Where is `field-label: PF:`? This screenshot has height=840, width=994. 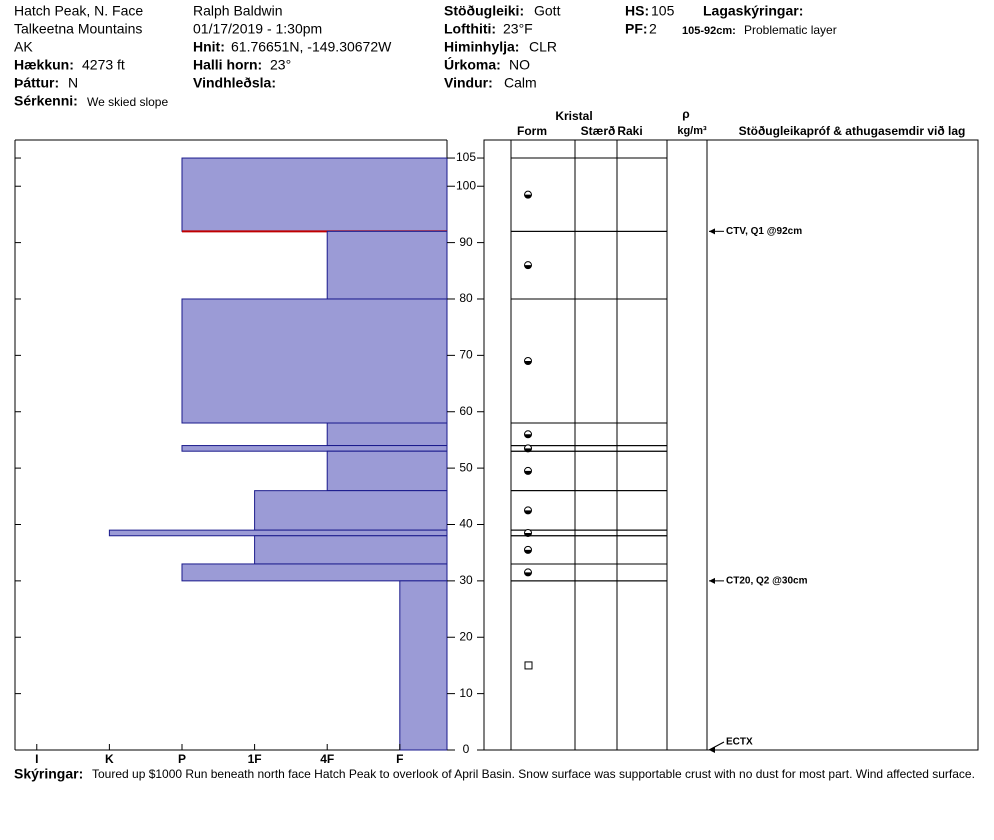
field-label: PF: is located at coordinates (636, 29).